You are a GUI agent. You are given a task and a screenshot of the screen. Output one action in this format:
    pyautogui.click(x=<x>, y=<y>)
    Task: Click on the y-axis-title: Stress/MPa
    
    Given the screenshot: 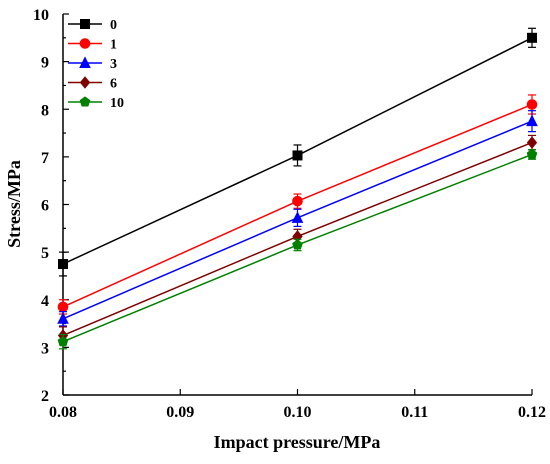 What is the action you would take?
    pyautogui.click(x=14, y=204)
    